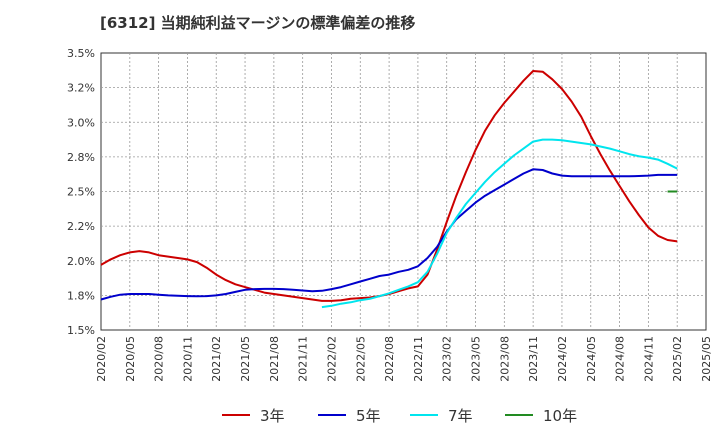 Image resolution: width=720 pixels, height=440 pixels. I want to click on x-tick-label: 2021/02, so click(216, 359).